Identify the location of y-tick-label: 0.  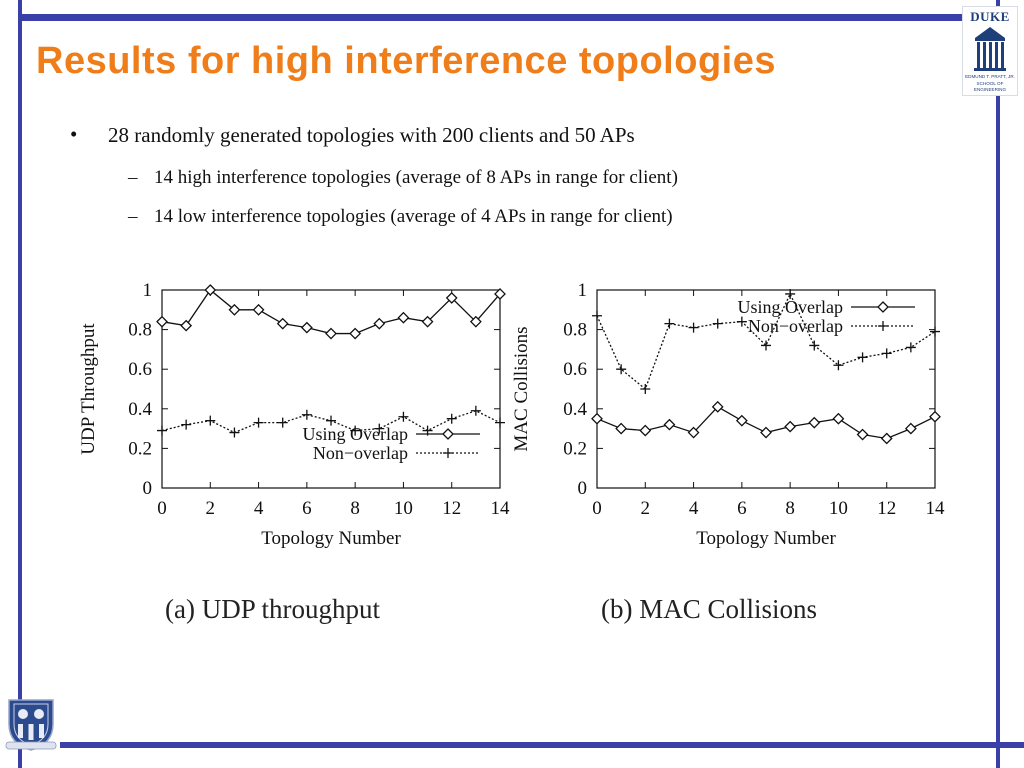
(583, 488).